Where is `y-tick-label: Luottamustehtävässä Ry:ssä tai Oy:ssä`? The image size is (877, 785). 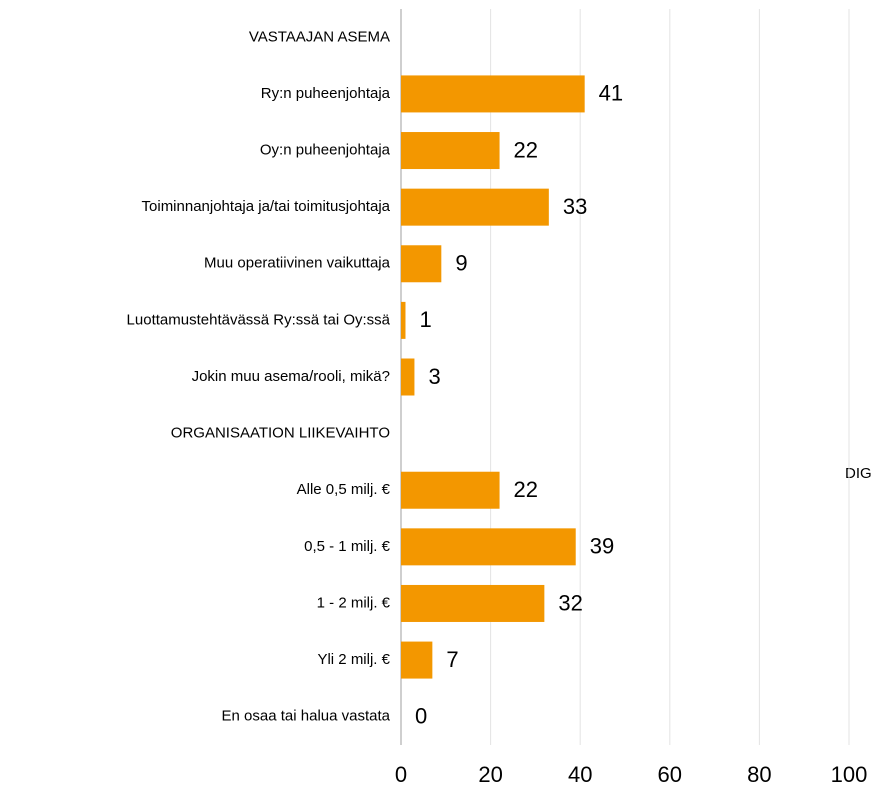
y-tick-label: Luottamustehtävässä Ry:ssä tai Oy:ssä is located at coordinates (259, 319).